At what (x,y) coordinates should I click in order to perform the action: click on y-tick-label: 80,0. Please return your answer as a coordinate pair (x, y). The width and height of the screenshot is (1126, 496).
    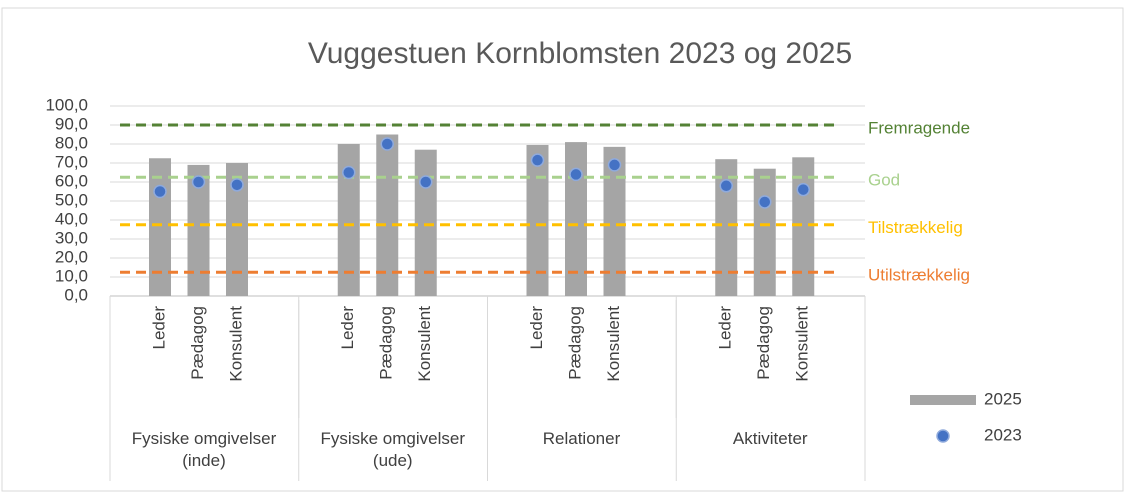
    Looking at the image, I should click on (71, 142).